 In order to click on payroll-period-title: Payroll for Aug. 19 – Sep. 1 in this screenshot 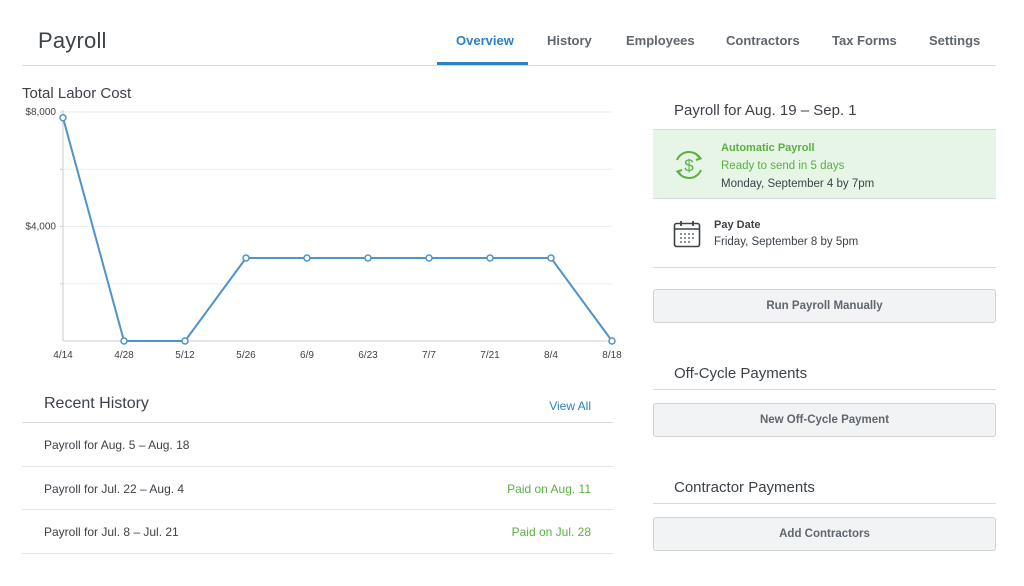, I will do `click(765, 110)`.